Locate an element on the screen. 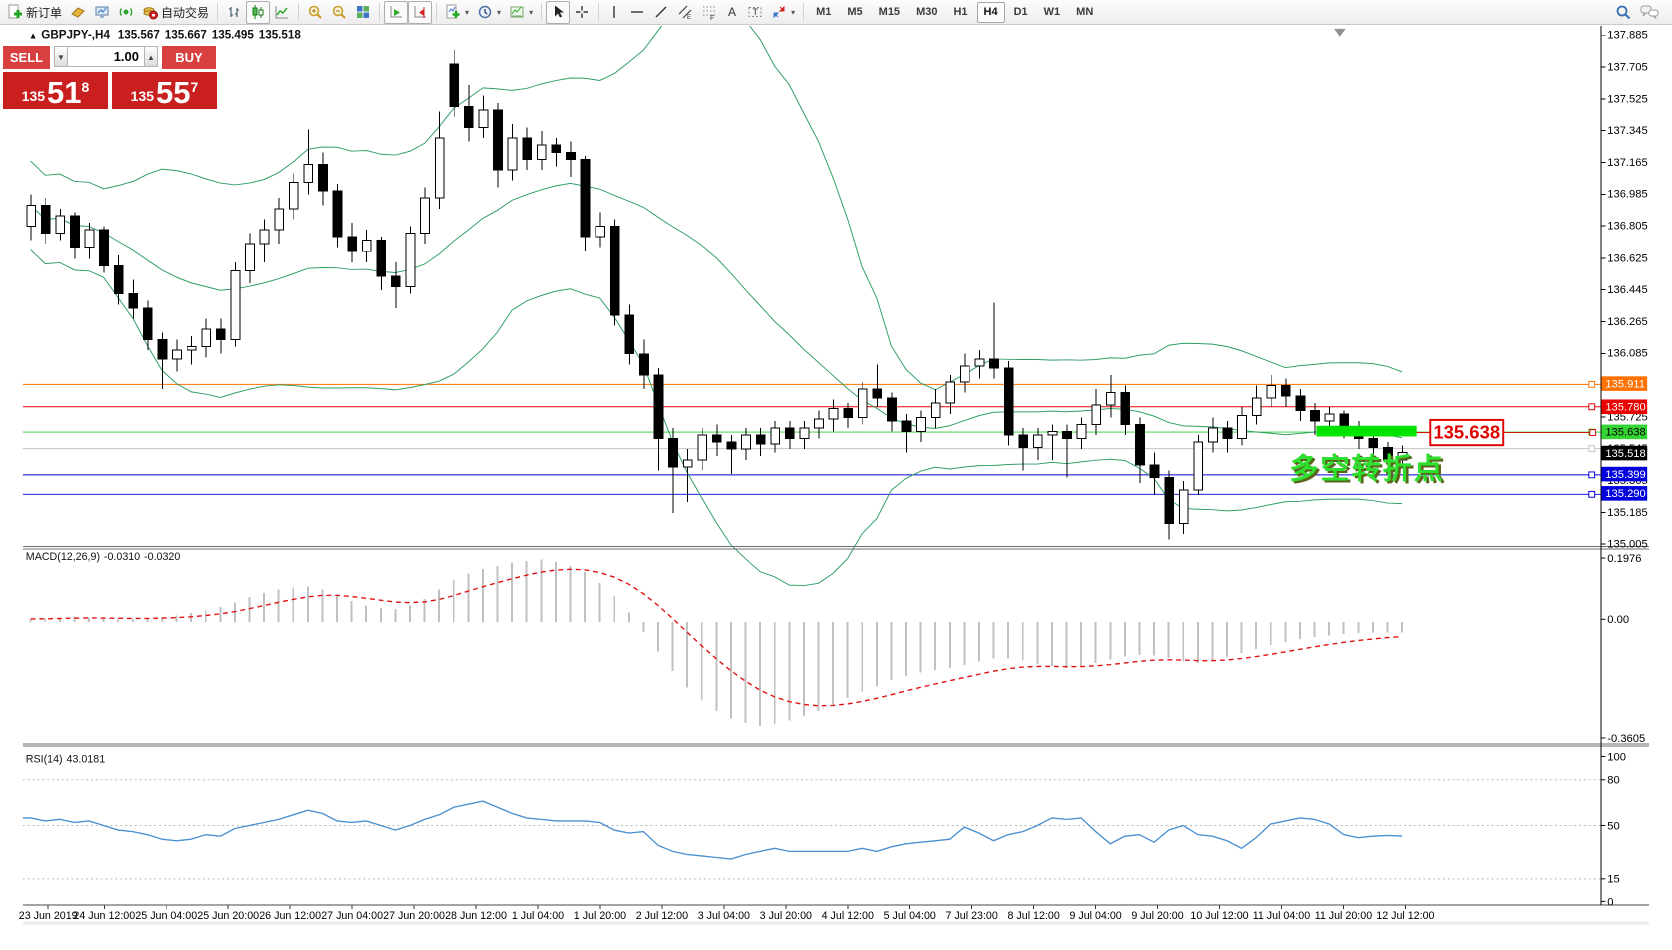 This screenshot has height=950, width=1672. candle-chart-button is located at coordinates (258, 12).